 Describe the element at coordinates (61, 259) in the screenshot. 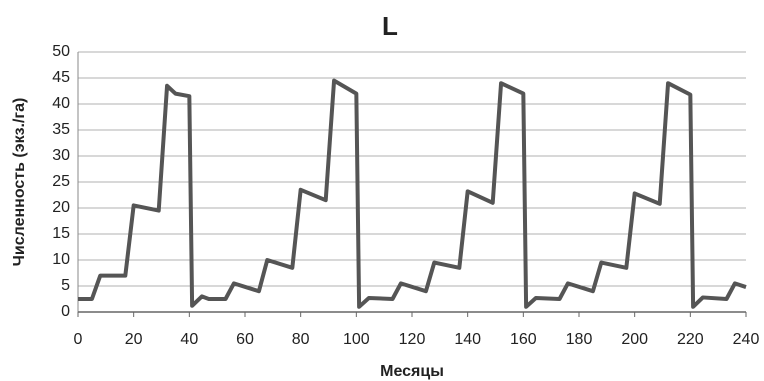

I see `y-tick-label: 10` at that location.